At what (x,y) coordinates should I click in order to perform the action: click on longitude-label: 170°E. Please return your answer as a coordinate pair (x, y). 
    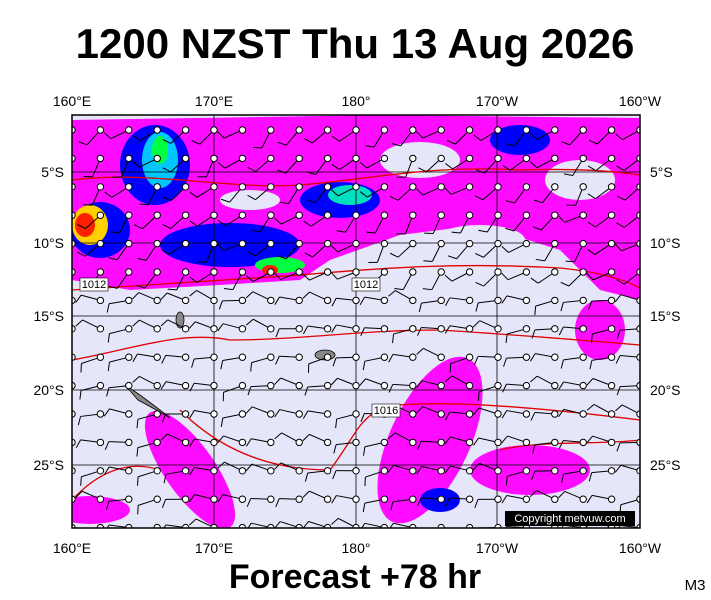
    Looking at the image, I should click on (214, 101).